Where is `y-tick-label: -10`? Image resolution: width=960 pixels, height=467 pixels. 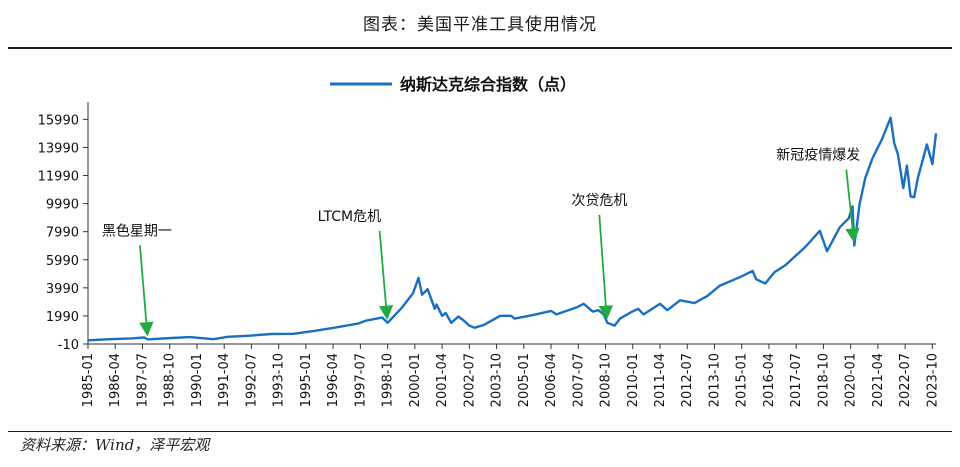
y-tick-label: -10 is located at coordinates (68, 345).